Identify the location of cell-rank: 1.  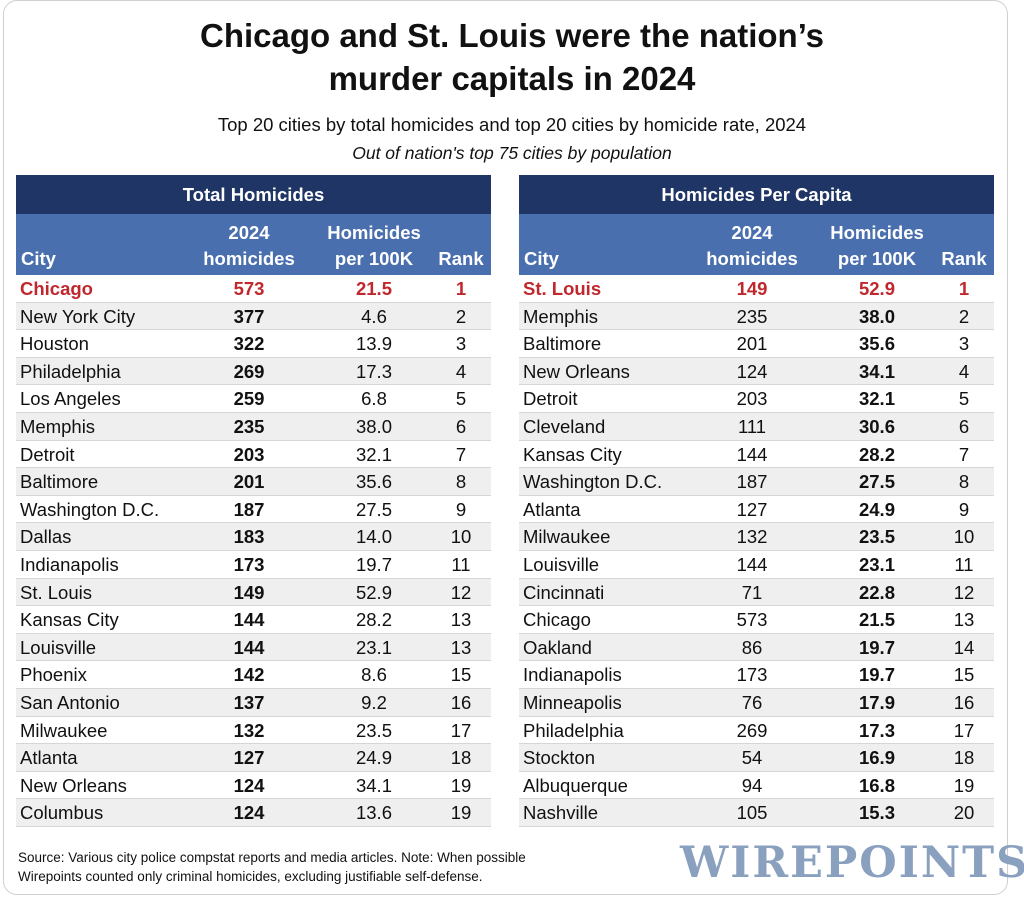
(461, 288).